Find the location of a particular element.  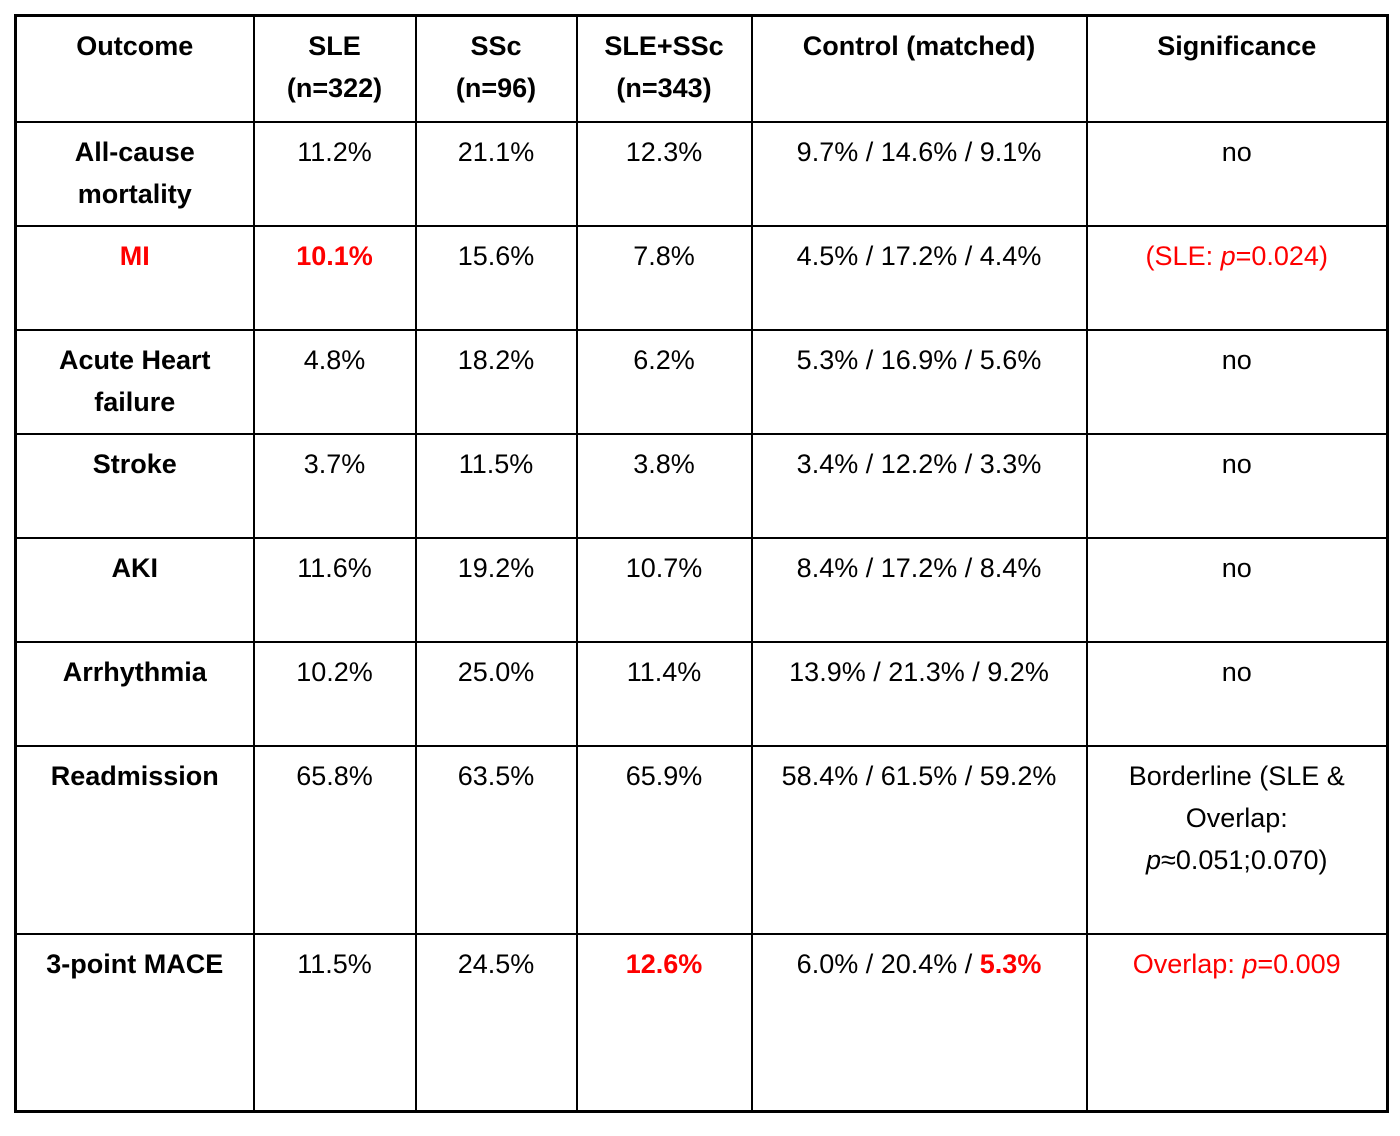

cell-mi-ssc: 15.6% is located at coordinates (496, 277).